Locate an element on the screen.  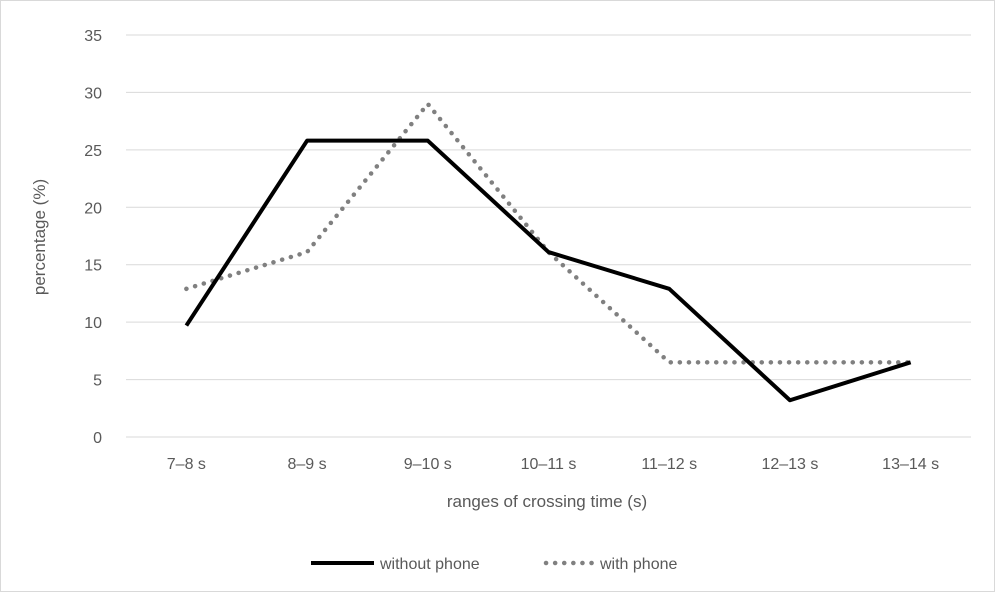
y-axis-title: percentage (%) is located at coordinates (39, 237).